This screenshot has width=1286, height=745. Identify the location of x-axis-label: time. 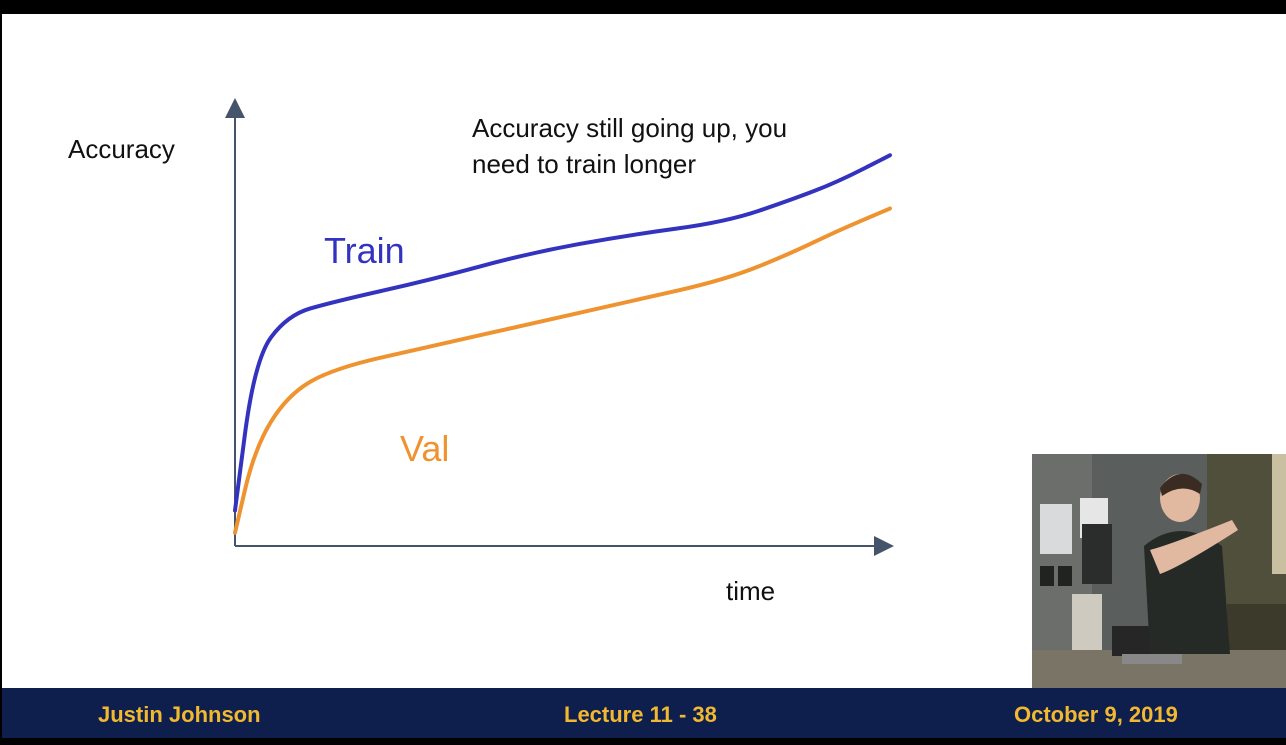
(751, 591).